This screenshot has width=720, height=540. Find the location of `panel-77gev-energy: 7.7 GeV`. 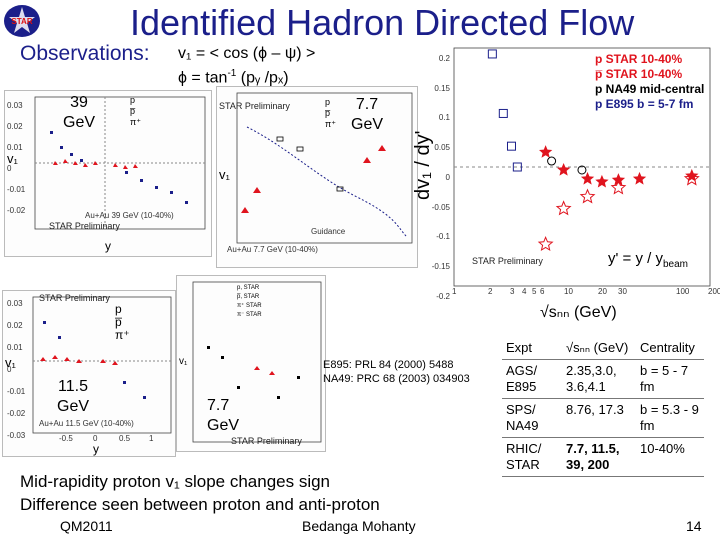

panel-77gev-energy: 7.7 GeV is located at coordinates (367, 114).